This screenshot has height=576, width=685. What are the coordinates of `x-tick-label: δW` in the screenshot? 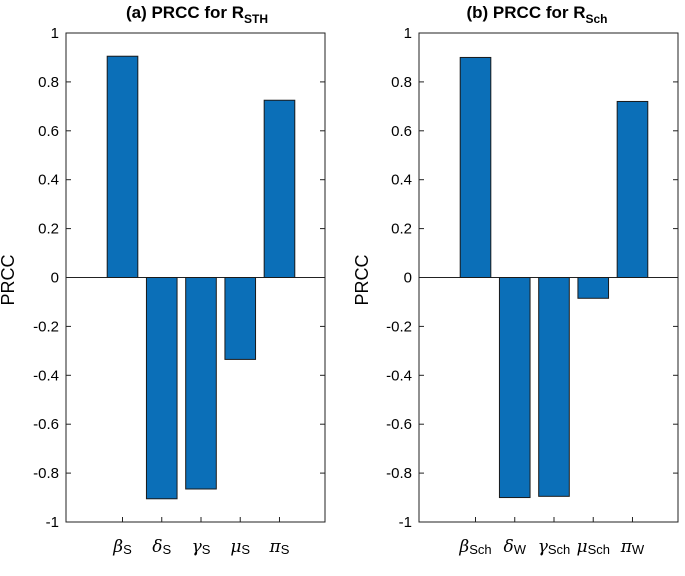 It's located at (514, 547).